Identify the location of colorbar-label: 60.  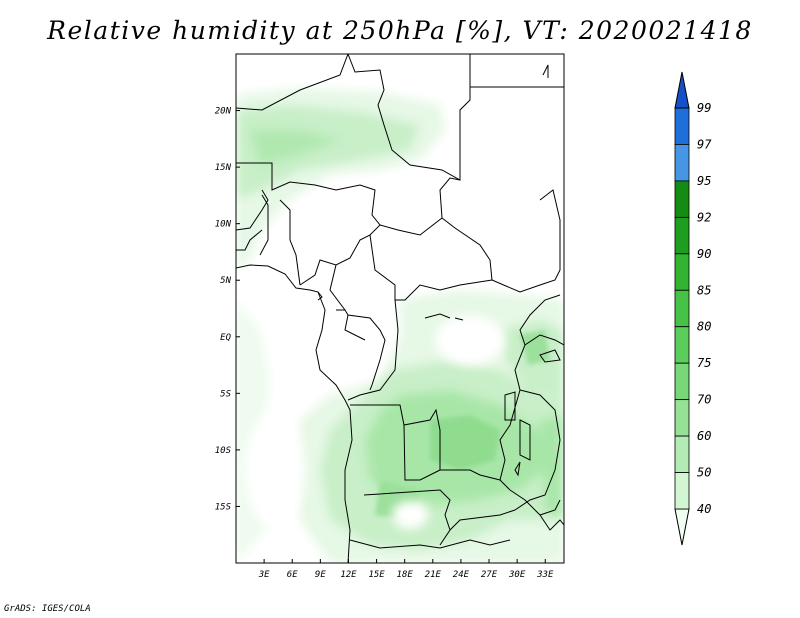
(704, 436).